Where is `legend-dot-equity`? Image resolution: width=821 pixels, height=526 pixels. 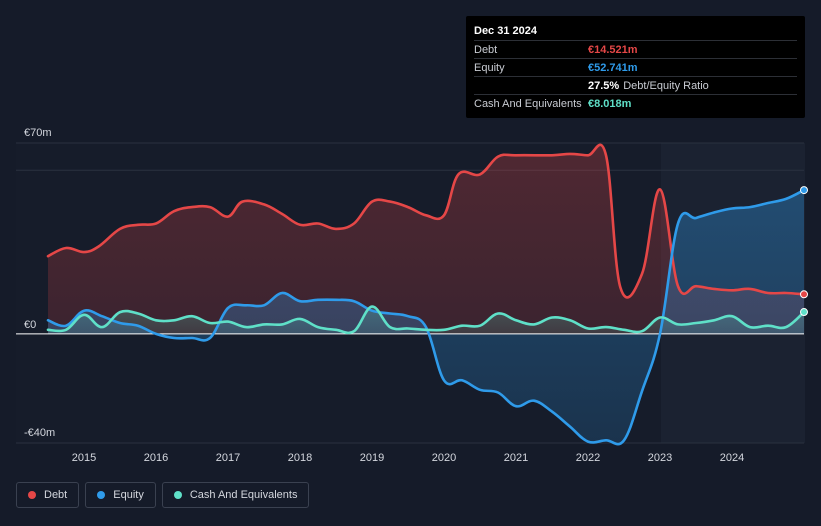 legend-dot-equity is located at coordinates (101, 495).